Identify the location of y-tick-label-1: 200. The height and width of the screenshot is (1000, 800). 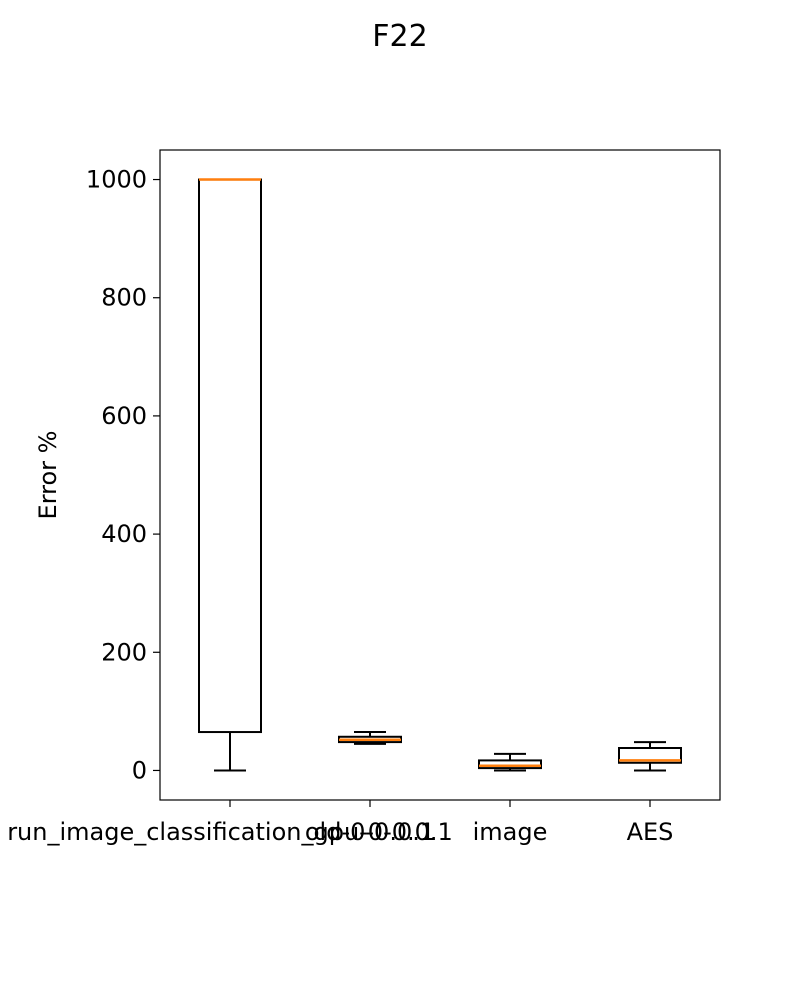
(124, 652).